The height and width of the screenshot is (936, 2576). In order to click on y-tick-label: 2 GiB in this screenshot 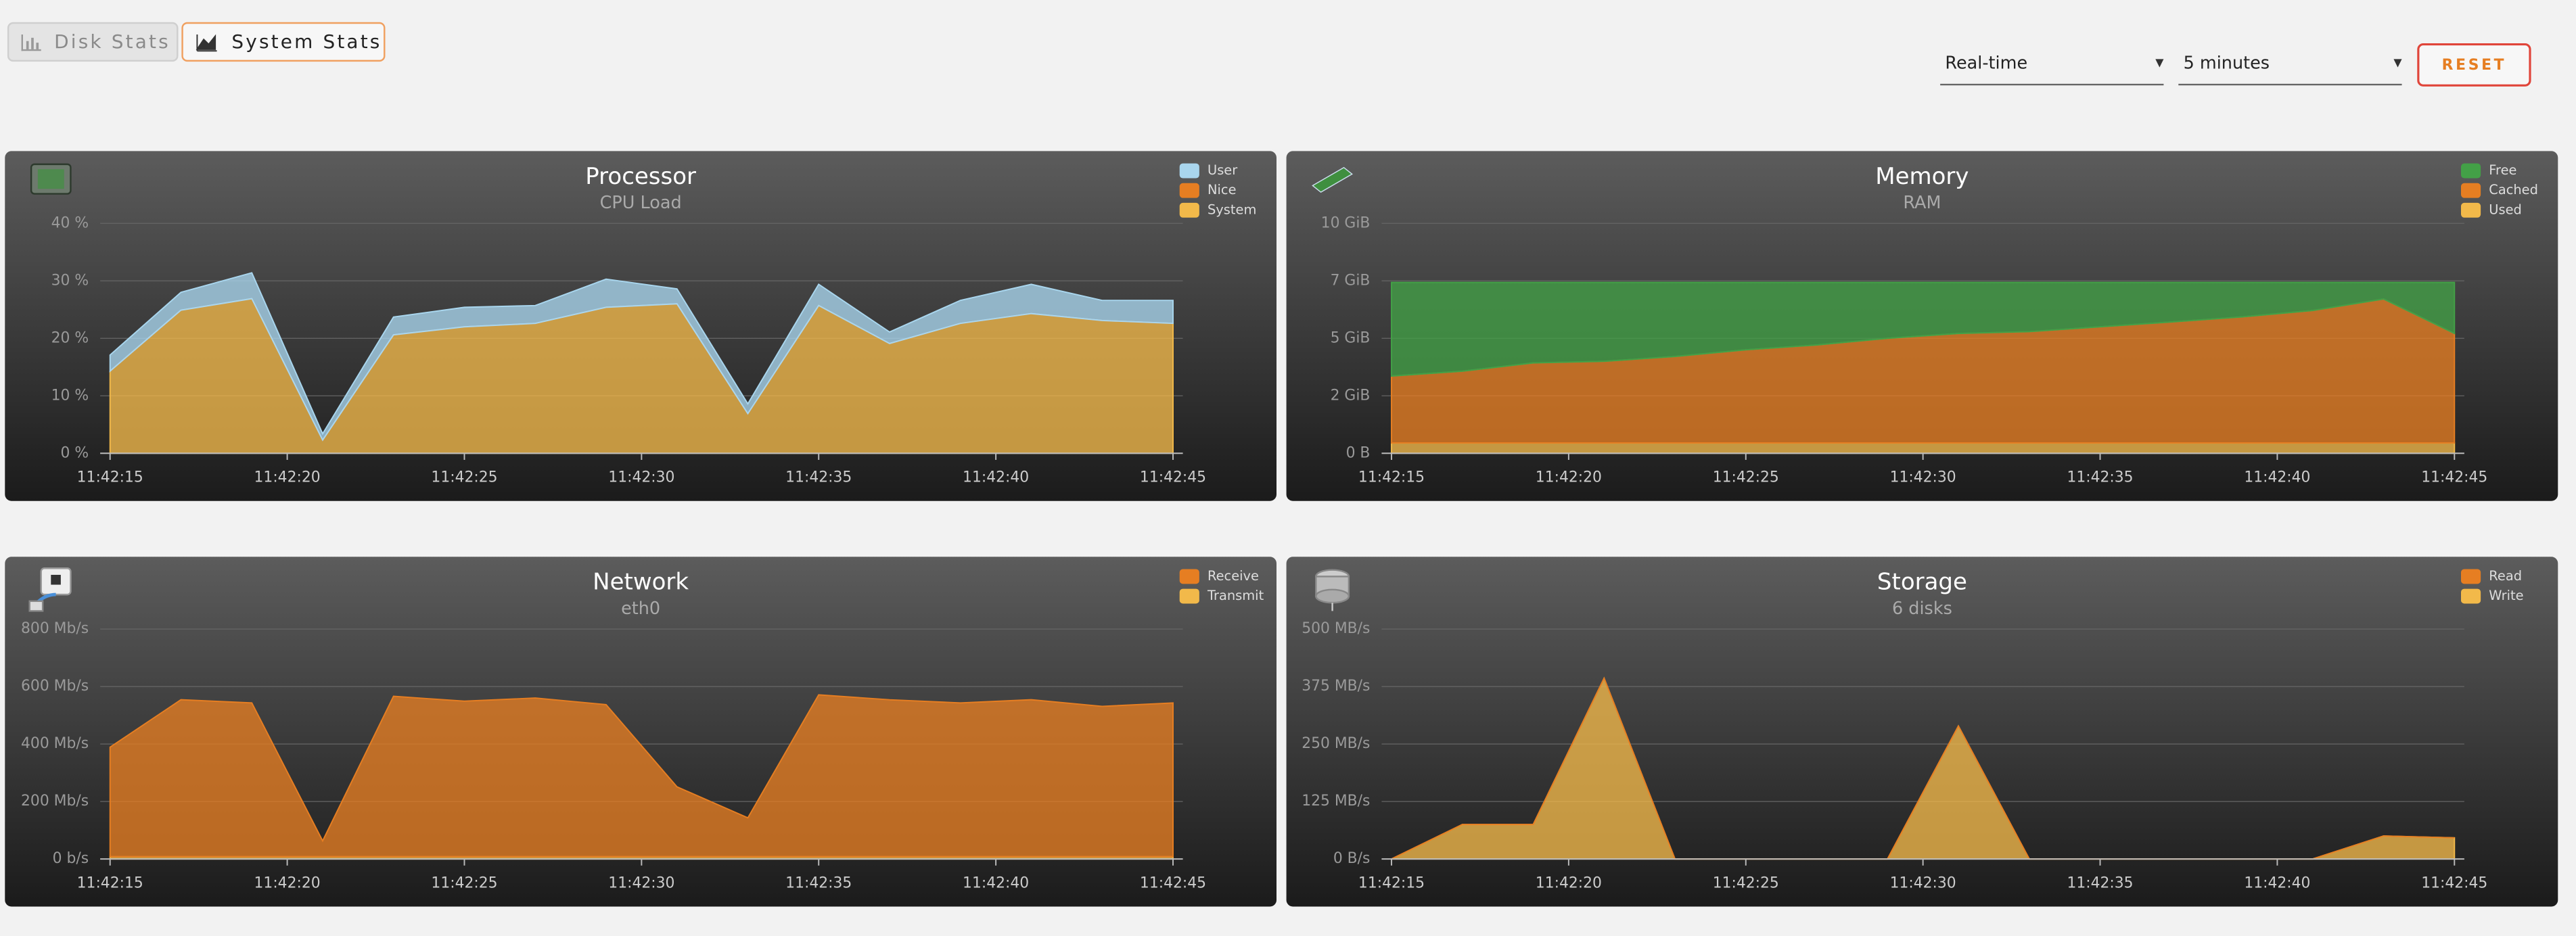, I will do `click(1351, 396)`.